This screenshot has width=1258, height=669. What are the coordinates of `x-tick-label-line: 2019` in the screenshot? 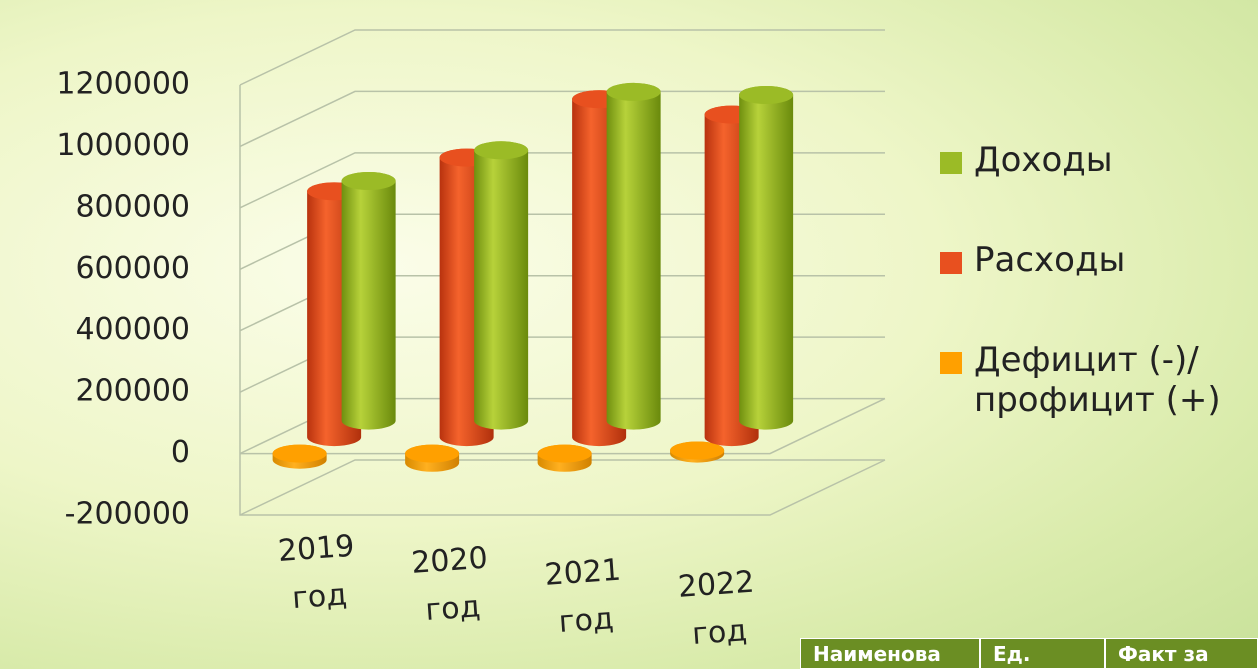 It's located at (316, 548).